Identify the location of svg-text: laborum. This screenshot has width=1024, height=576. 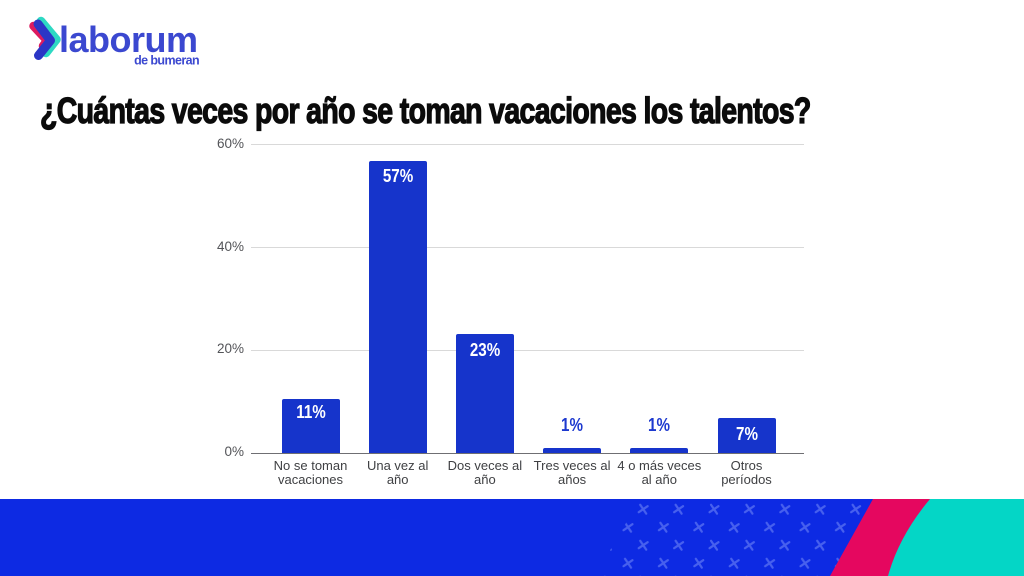
(128, 39).